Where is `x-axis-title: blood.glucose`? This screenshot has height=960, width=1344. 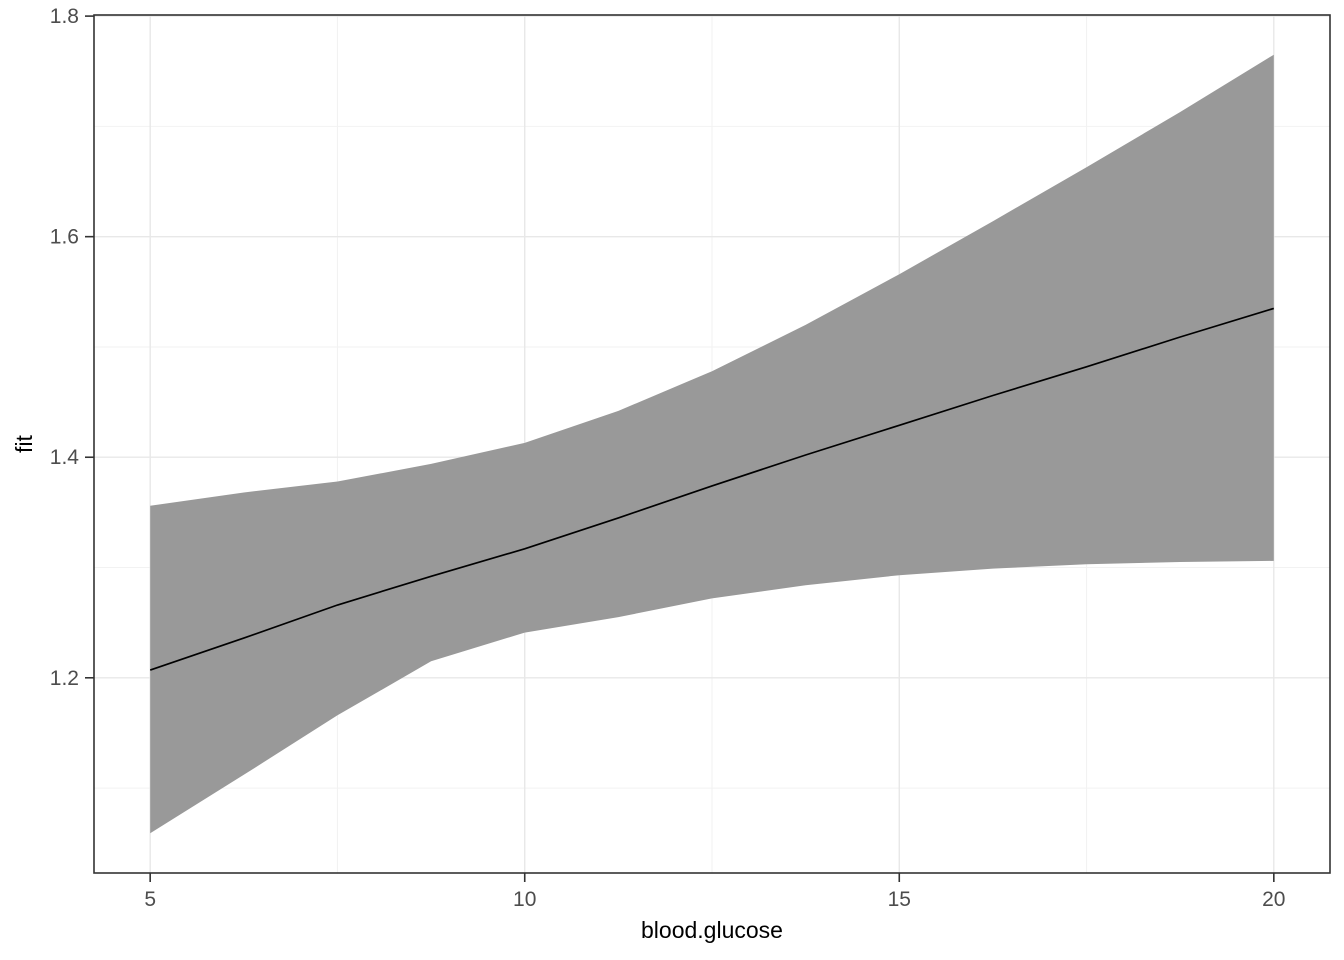
x-axis-title: blood.glucose is located at coordinates (712, 930).